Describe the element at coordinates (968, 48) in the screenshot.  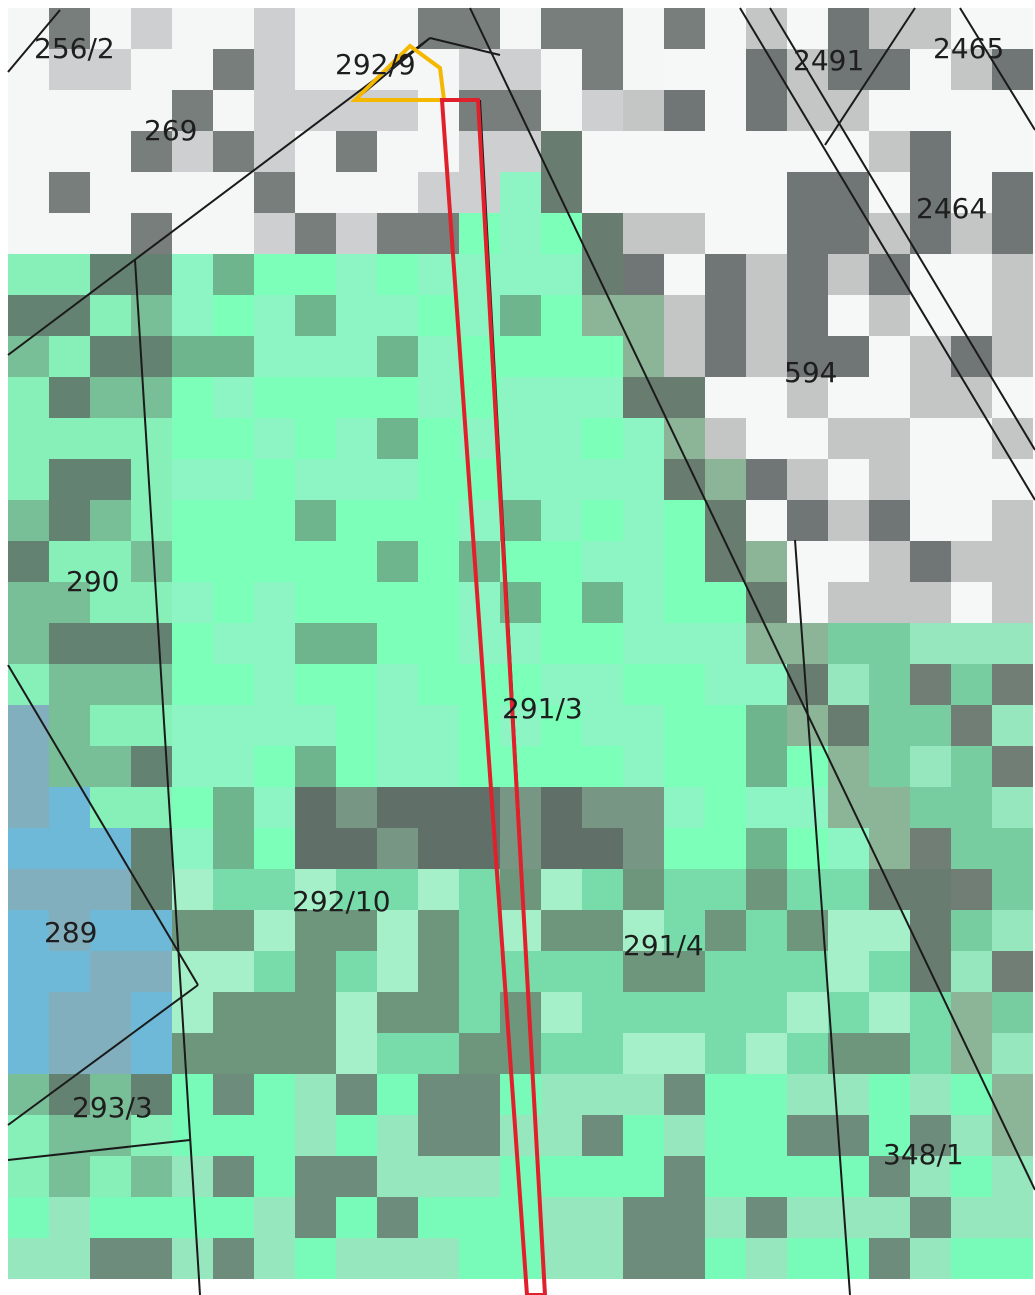
I see `parcel-label-2465: 2465` at that location.